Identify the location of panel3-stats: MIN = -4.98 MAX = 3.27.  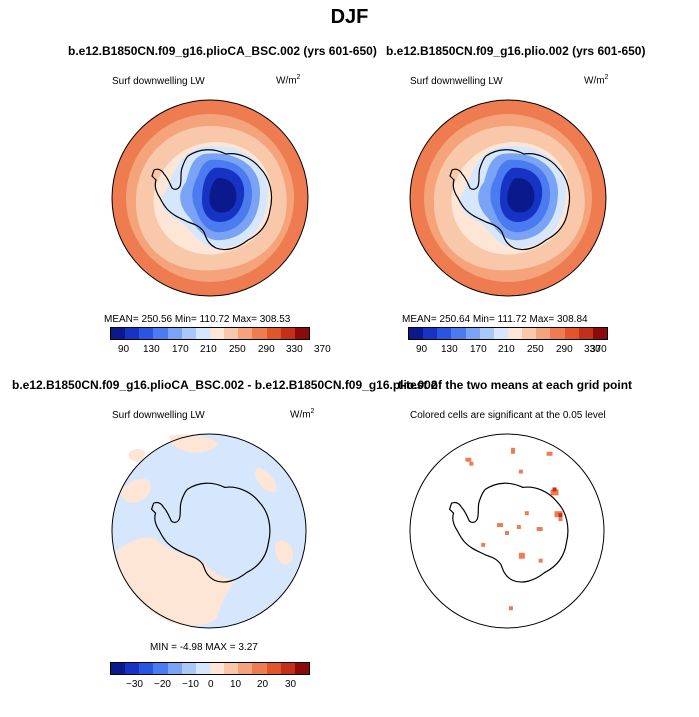
(204, 647).